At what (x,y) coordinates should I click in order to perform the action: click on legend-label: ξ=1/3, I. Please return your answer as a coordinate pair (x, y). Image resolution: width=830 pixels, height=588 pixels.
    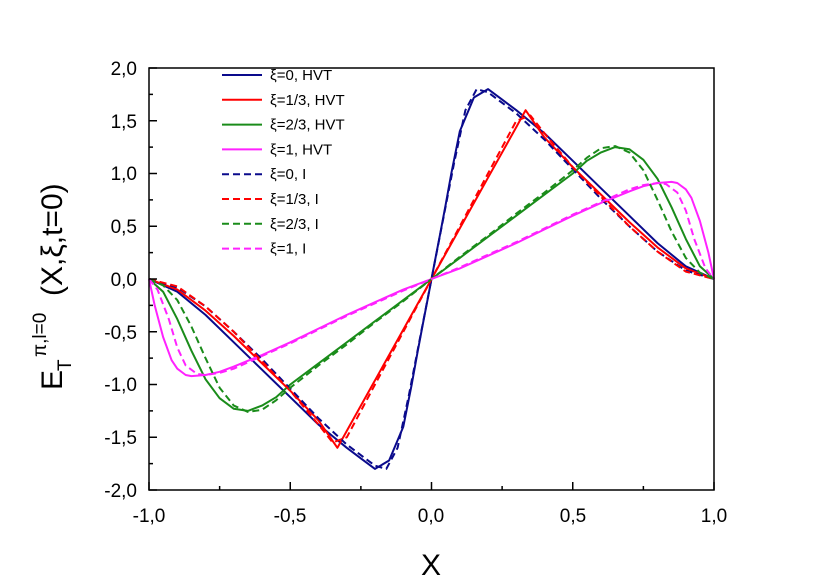
    Looking at the image, I should click on (294, 199).